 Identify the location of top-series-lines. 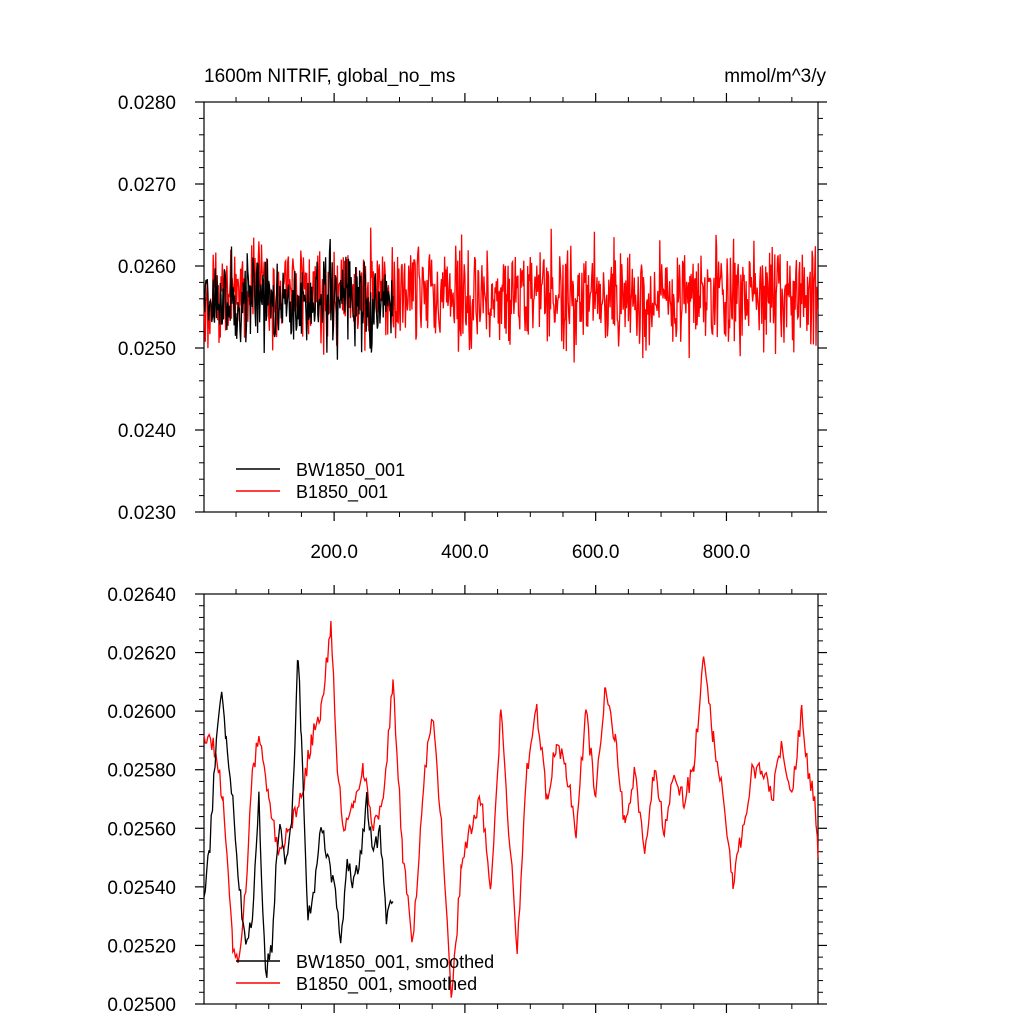
(511, 295).